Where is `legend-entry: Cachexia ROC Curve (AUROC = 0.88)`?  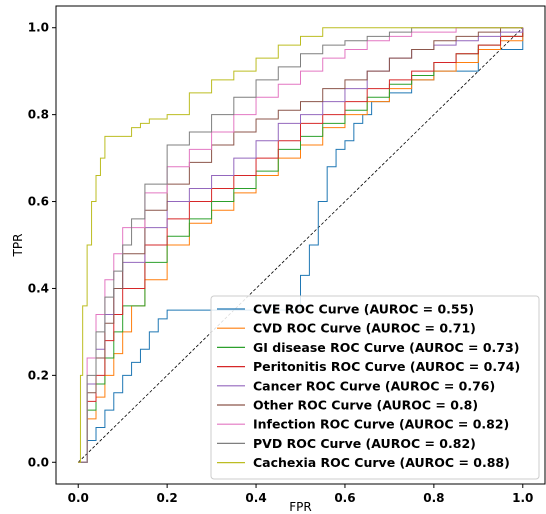
legend-entry: Cachexia ROC Curve (AUROC = 0.88) is located at coordinates (381, 462).